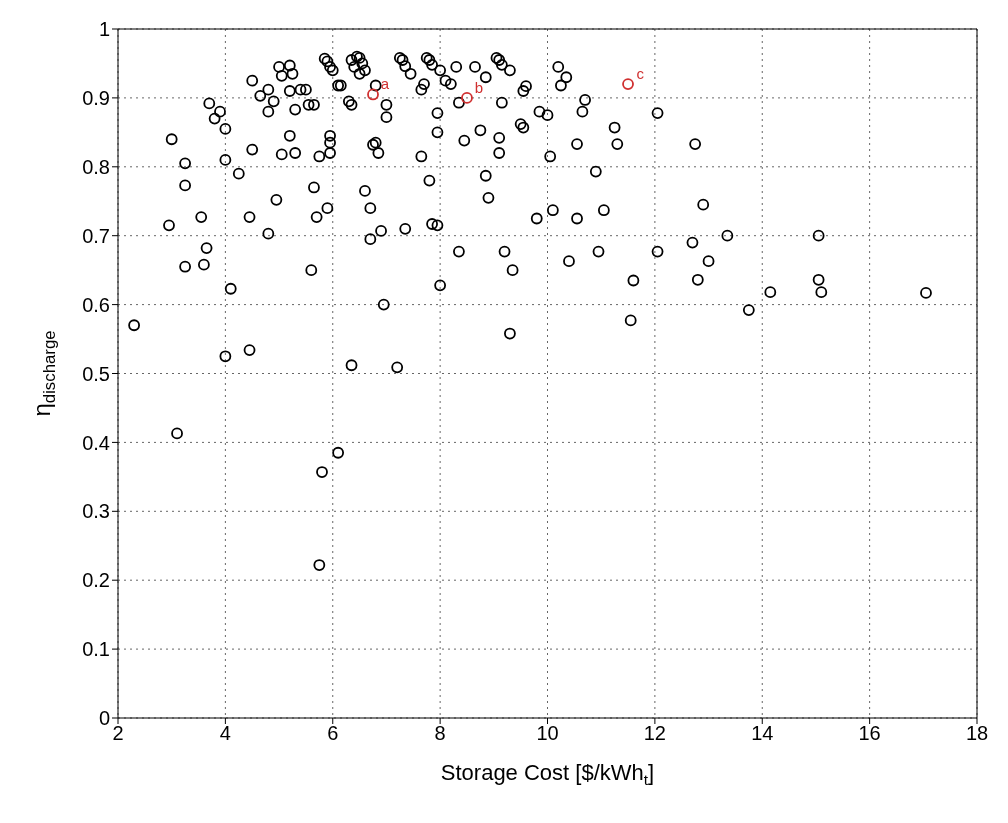 The height and width of the screenshot is (823, 1008). I want to click on y-tick-label: 0.2, so click(96, 580).